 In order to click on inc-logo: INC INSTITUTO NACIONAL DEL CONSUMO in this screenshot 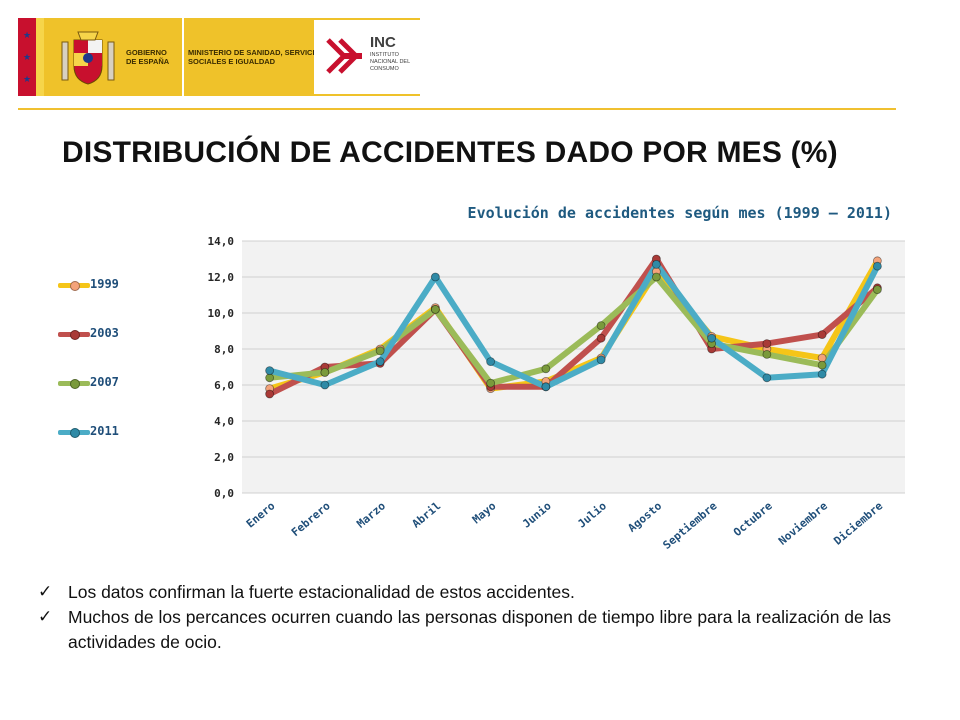, I will do `click(367, 57)`.